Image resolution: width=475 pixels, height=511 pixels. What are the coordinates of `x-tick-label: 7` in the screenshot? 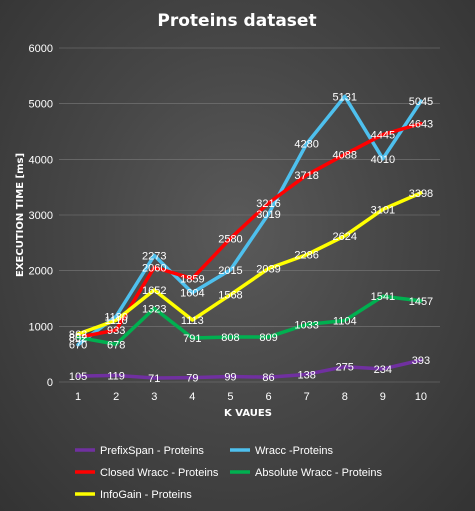 It's located at (307, 397).